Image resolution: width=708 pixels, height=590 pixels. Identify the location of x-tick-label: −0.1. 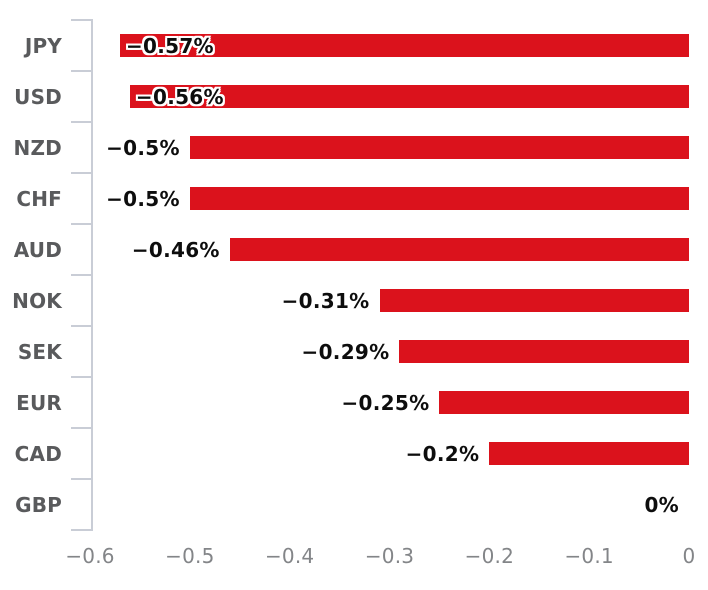
(589, 556).